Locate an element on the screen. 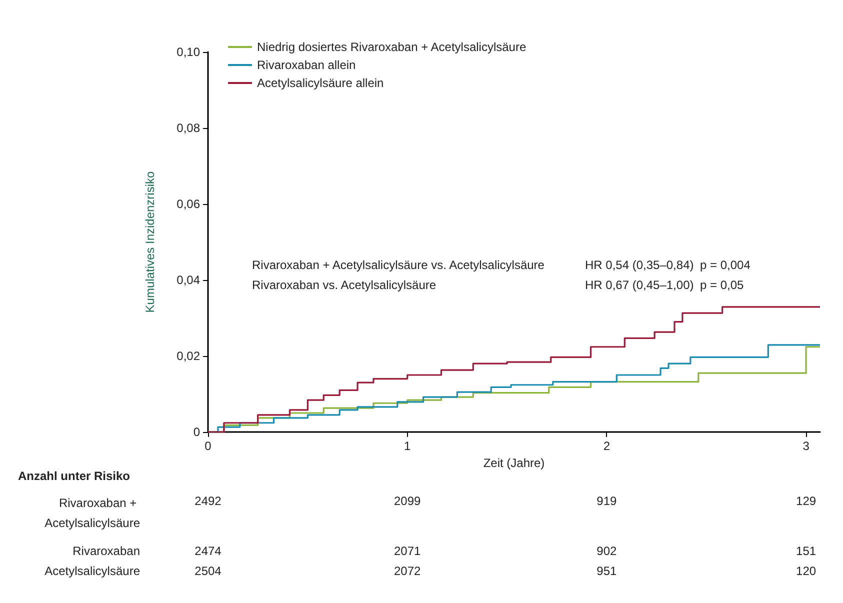  y-tick-label: 0,02 is located at coordinates (188, 356).